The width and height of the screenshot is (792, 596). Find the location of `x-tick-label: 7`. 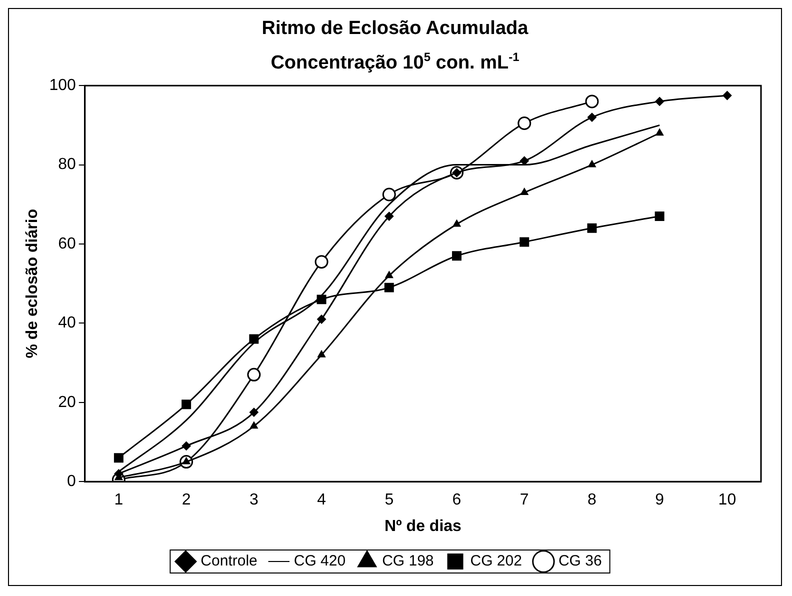

x-tick-label: 7 is located at coordinates (524, 500).